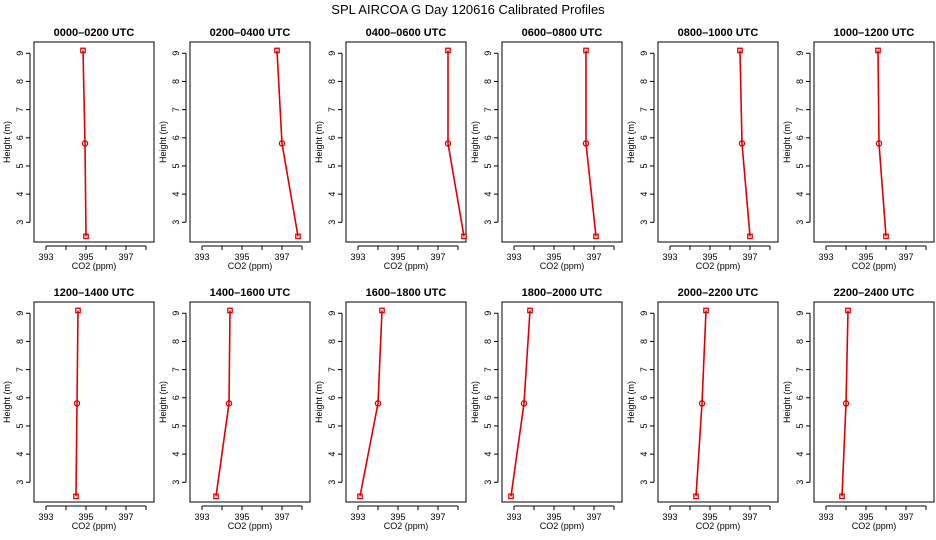  Describe the element at coordinates (406, 33) in the screenshot. I see `panel-title: 0400–0600 UTC` at that location.